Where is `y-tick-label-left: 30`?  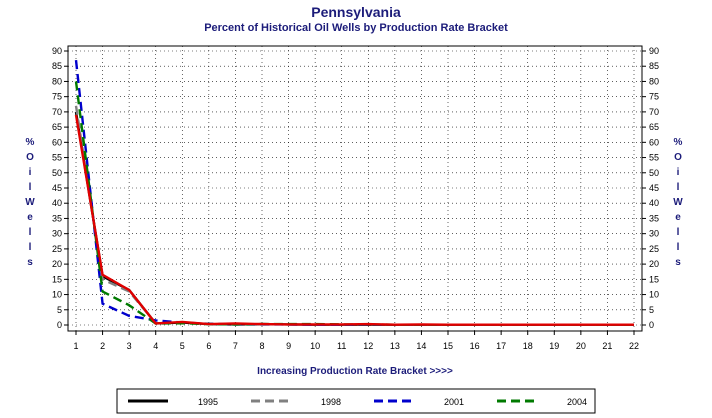 y-tick-label-left: 30 is located at coordinates (57, 234).